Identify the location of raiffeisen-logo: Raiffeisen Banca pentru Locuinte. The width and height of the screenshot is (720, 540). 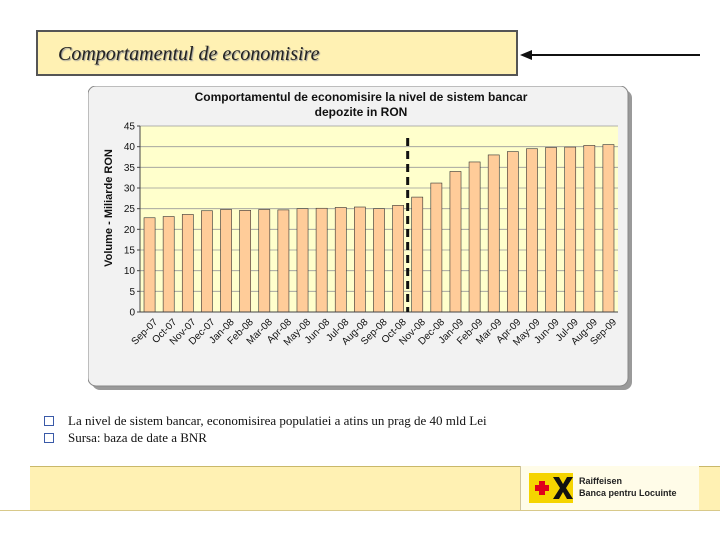
(609, 488).